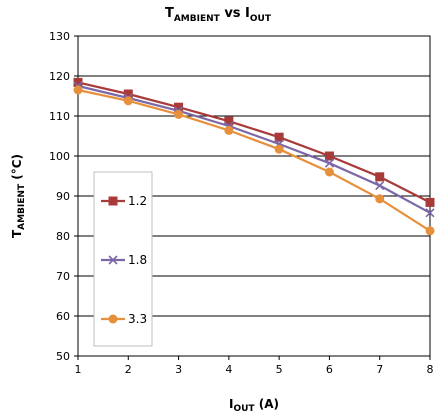 Image resolution: width=435 pixels, height=415 pixels. I want to click on legend-items: 1.2 1.8 3.3, so click(124, 260).